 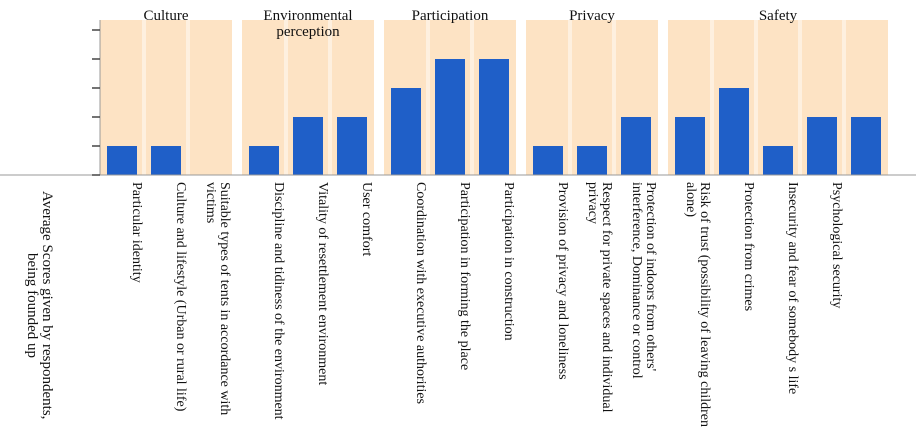 I want to click on x-tick-label: Provision of privacy and loneliness, so click(x=562, y=281).